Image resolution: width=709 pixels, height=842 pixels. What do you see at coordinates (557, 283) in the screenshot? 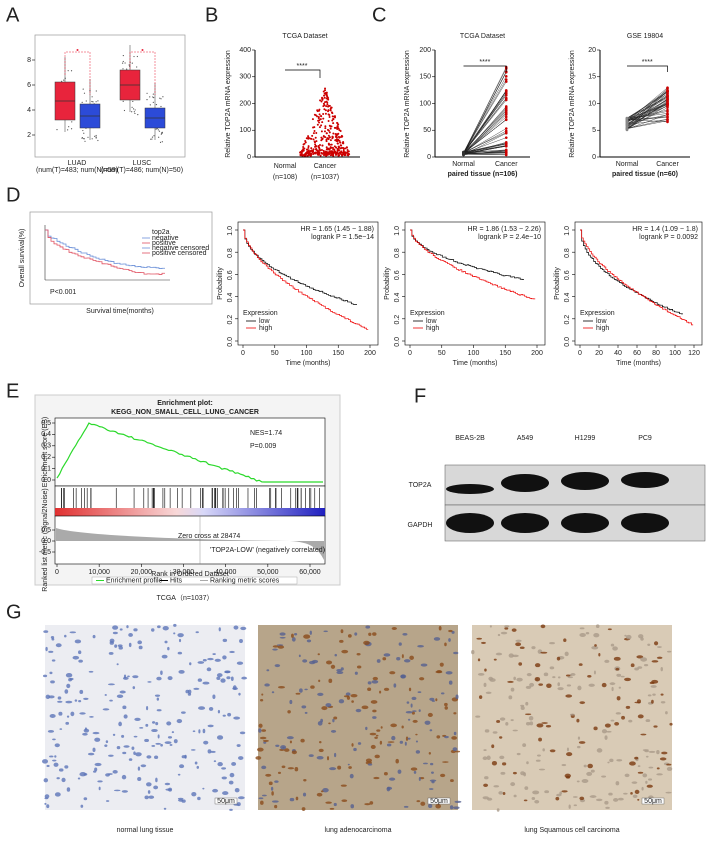
I see `label: Probability` at bounding box center [557, 283].